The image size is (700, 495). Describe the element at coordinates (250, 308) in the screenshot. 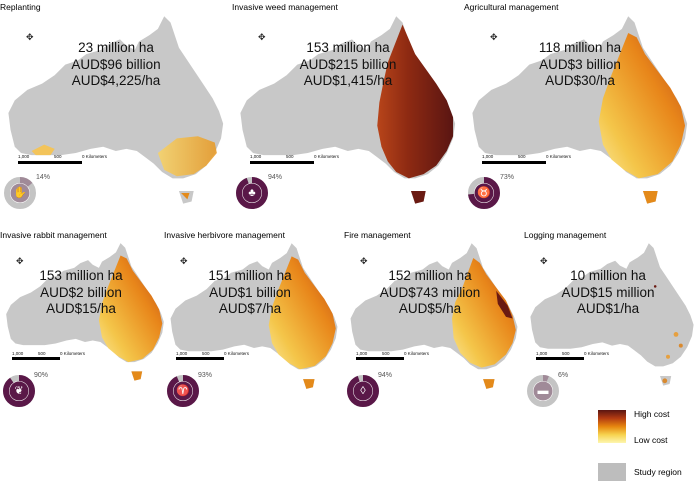

I see `per-ha-cost-text: AUD$7/ha` at that location.